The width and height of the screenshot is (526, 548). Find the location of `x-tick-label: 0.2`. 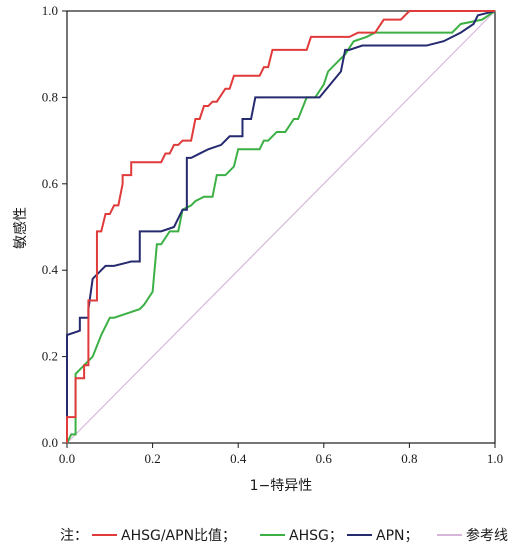

x-tick-label: 0.2 is located at coordinates (152, 458).